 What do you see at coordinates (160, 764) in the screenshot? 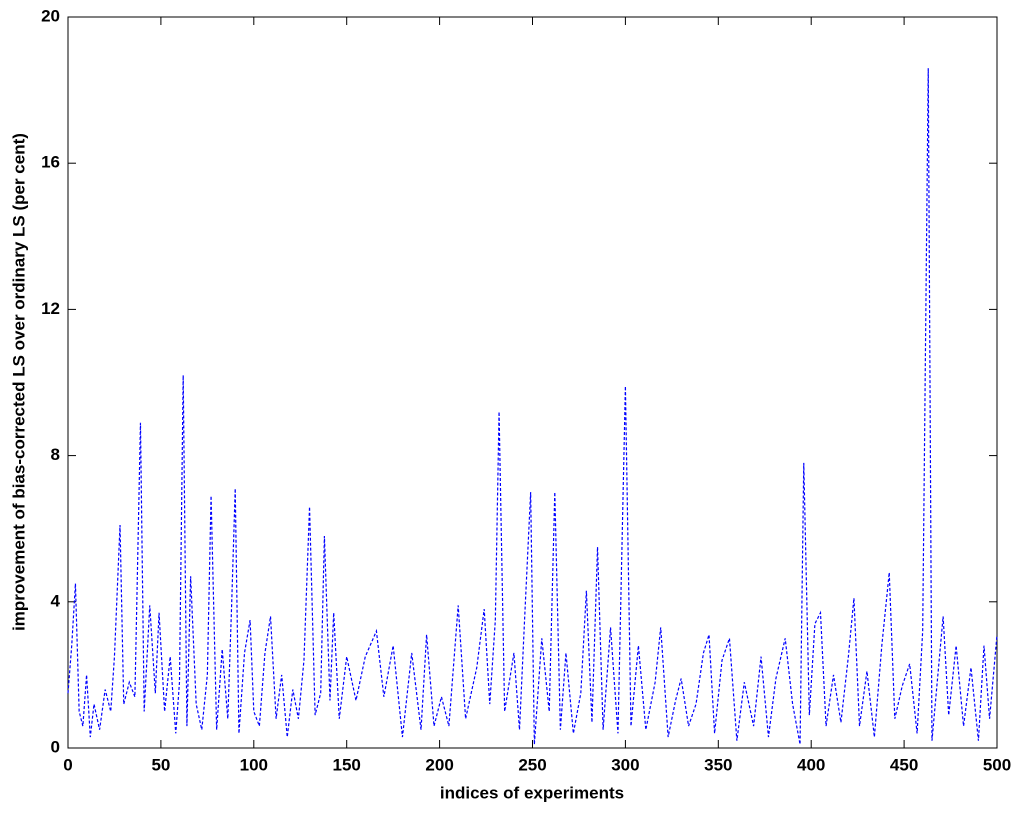
I see `x-tick-label: 50` at bounding box center [160, 764].